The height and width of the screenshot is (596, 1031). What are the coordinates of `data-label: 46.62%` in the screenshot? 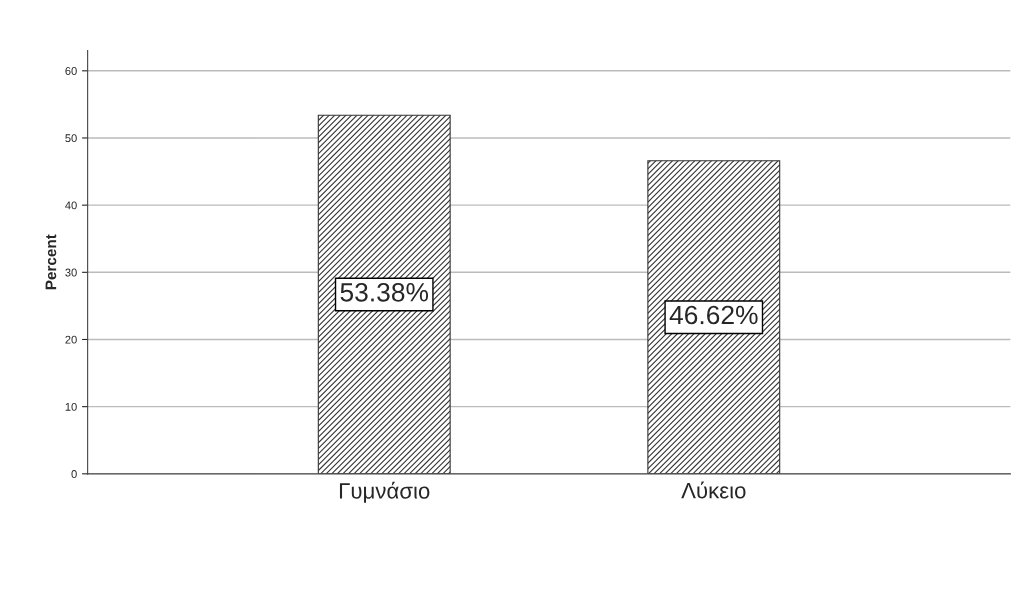 It's located at (713, 315).